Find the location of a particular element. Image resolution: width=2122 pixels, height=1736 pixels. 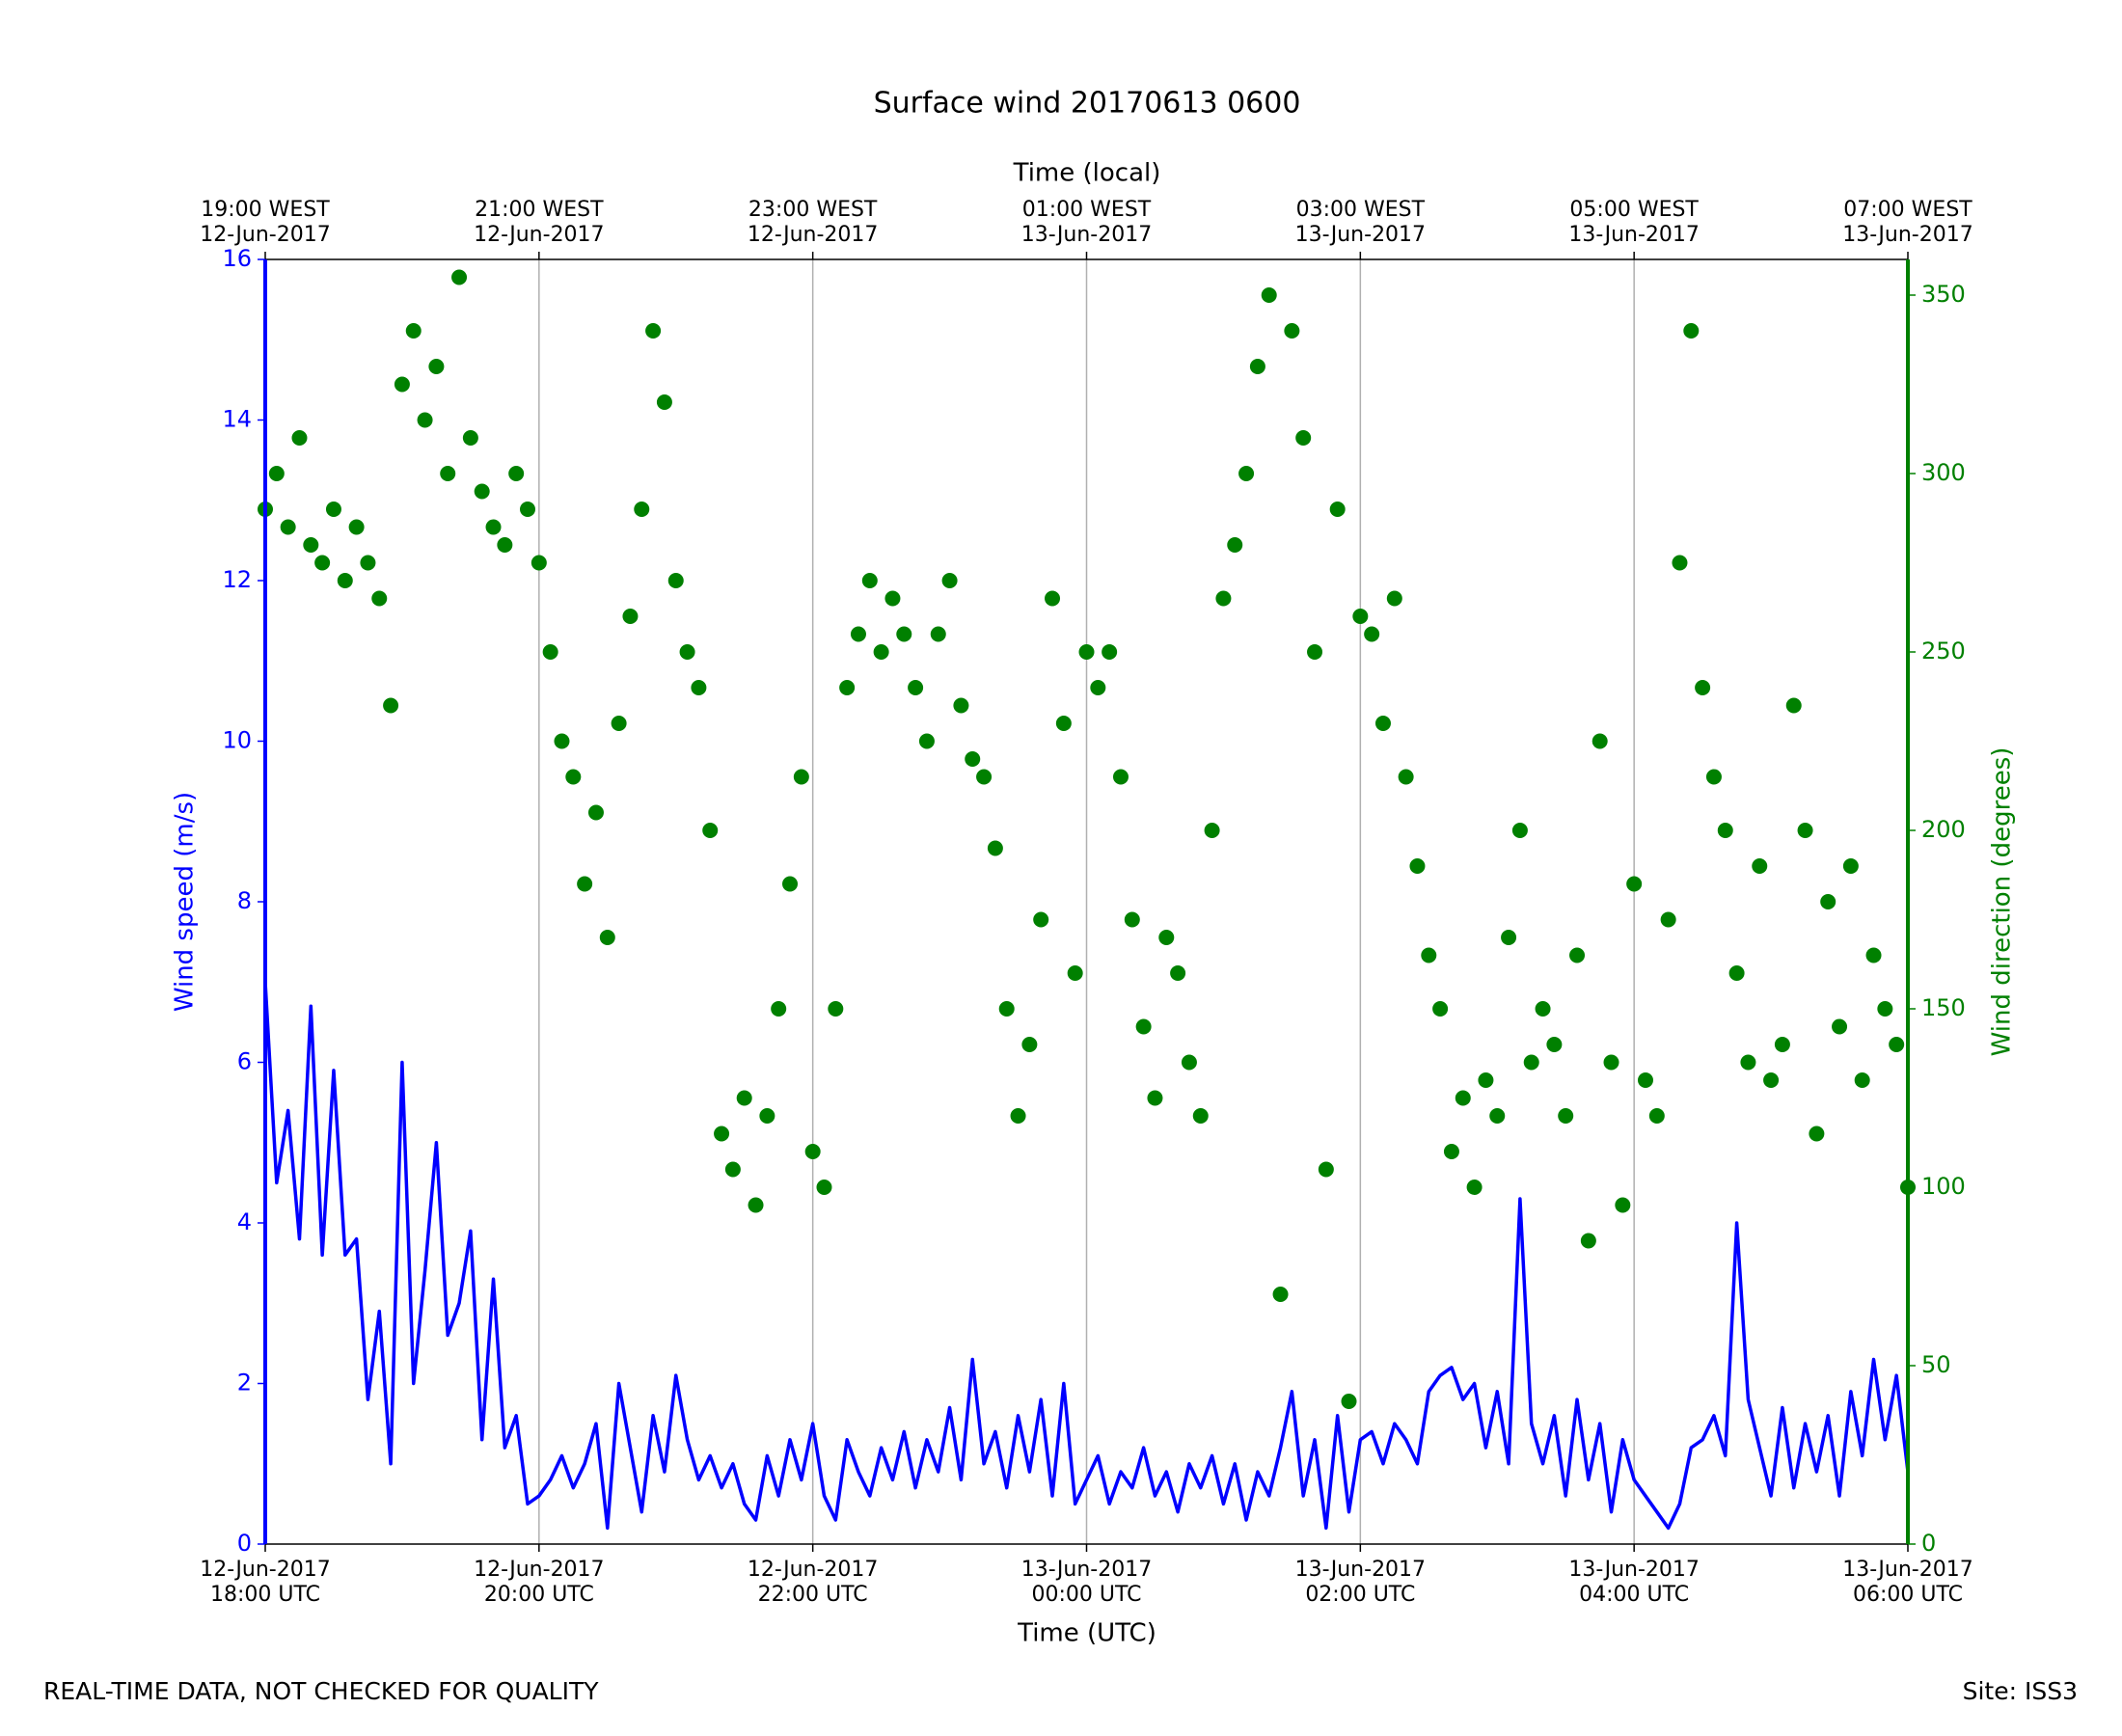

y-tick-label: 6 is located at coordinates (245, 1062).